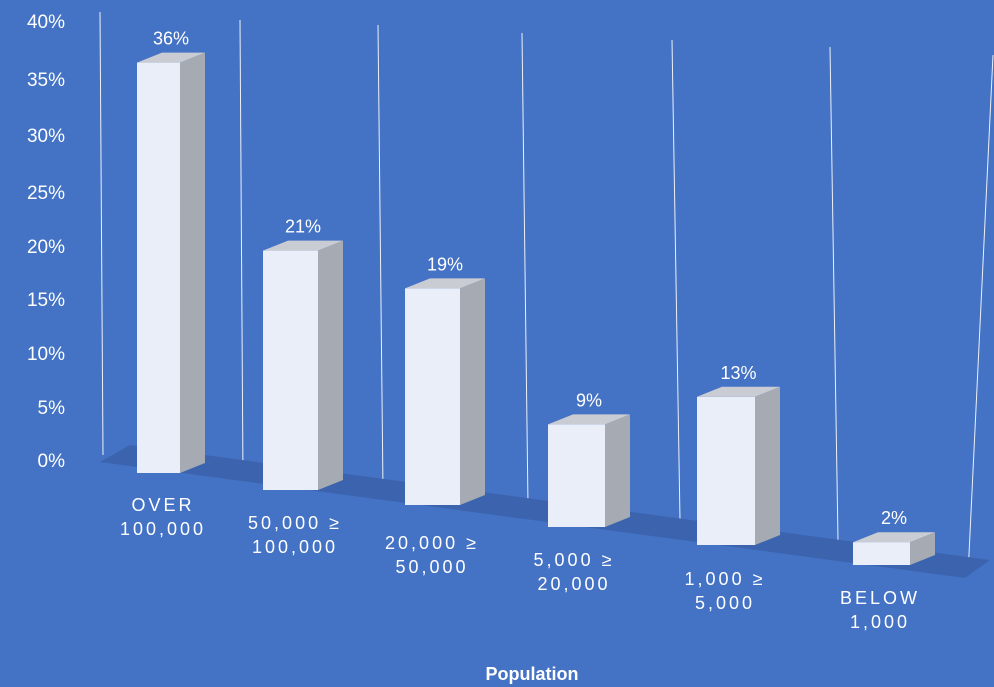 Image resolution: width=994 pixels, height=687 pixels. Describe the element at coordinates (431, 567) in the screenshot. I see `category-label: 50,000` at that location.